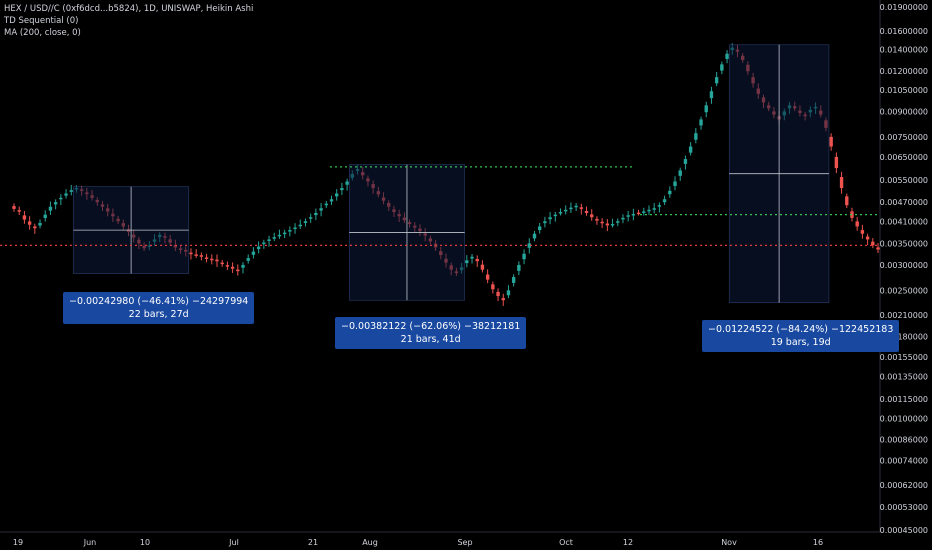  What do you see at coordinates (904, 243) in the screenshot?
I see `y-tick-label: 0.00350000` at bounding box center [904, 243].